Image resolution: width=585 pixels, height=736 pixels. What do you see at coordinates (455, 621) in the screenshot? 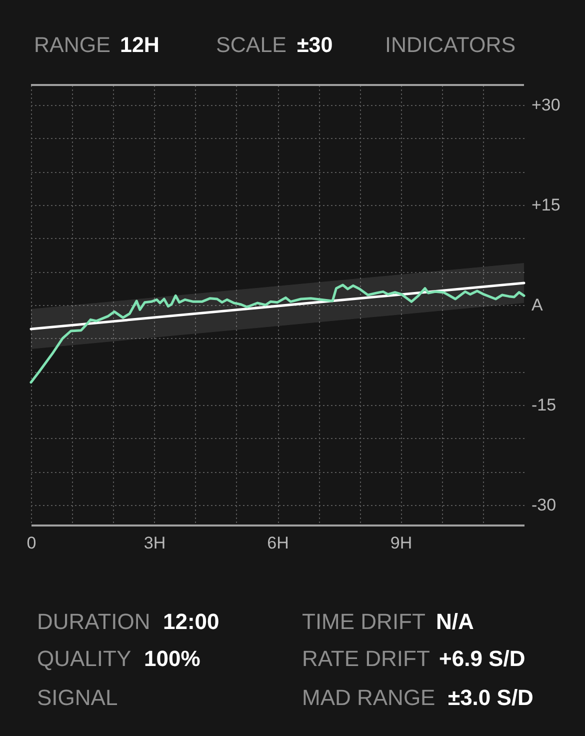
I see `text: N/A` at bounding box center [455, 621].